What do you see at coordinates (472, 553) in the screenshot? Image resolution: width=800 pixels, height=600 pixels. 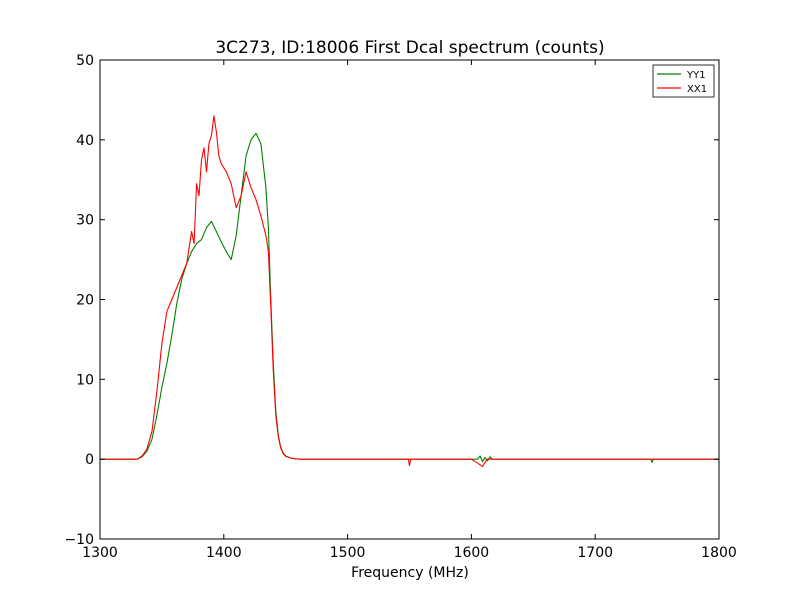 I see `x-tick-label: 1600` at bounding box center [472, 553].